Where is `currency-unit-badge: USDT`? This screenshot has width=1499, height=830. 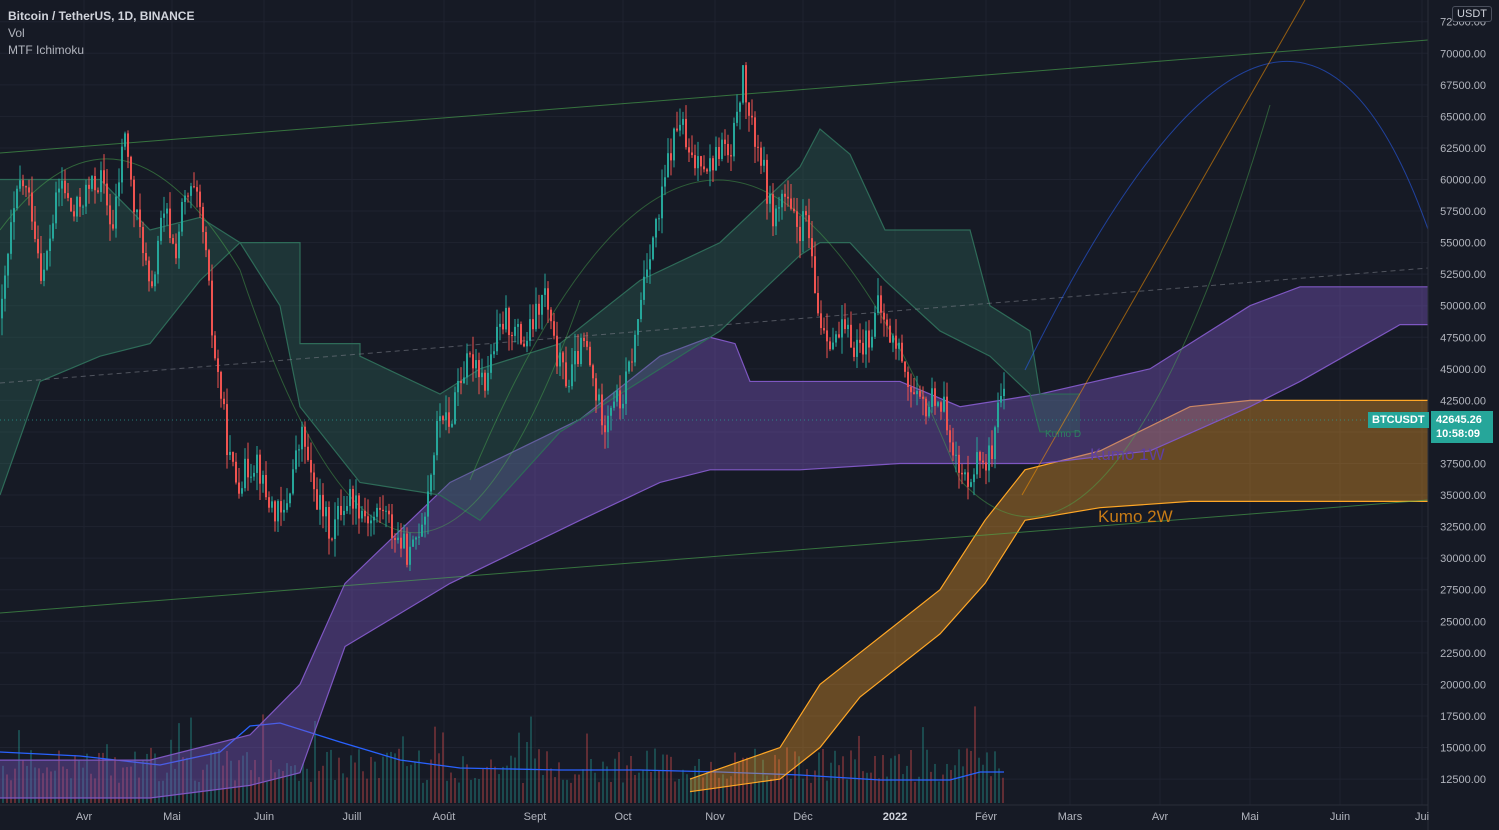 currency-unit-badge: USDT is located at coordinates (1472, 14).